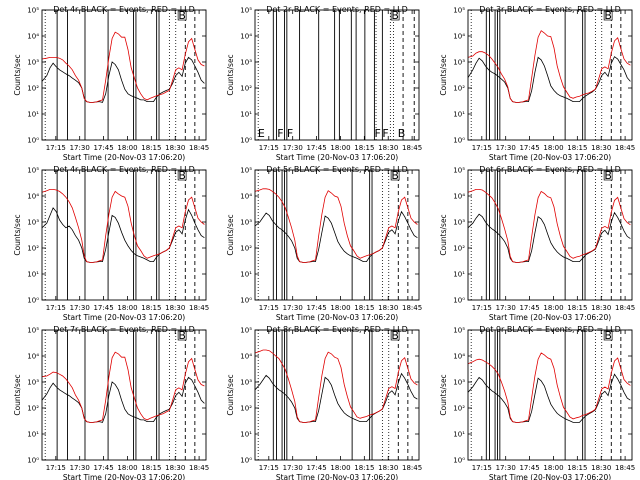 The height and width of the screenshot is (480, 640). Describe the element at coordinates (124, 329) in the screenshot. I see `panel-title: Det 7r BLACK = Events, RED = LLD` at that location.